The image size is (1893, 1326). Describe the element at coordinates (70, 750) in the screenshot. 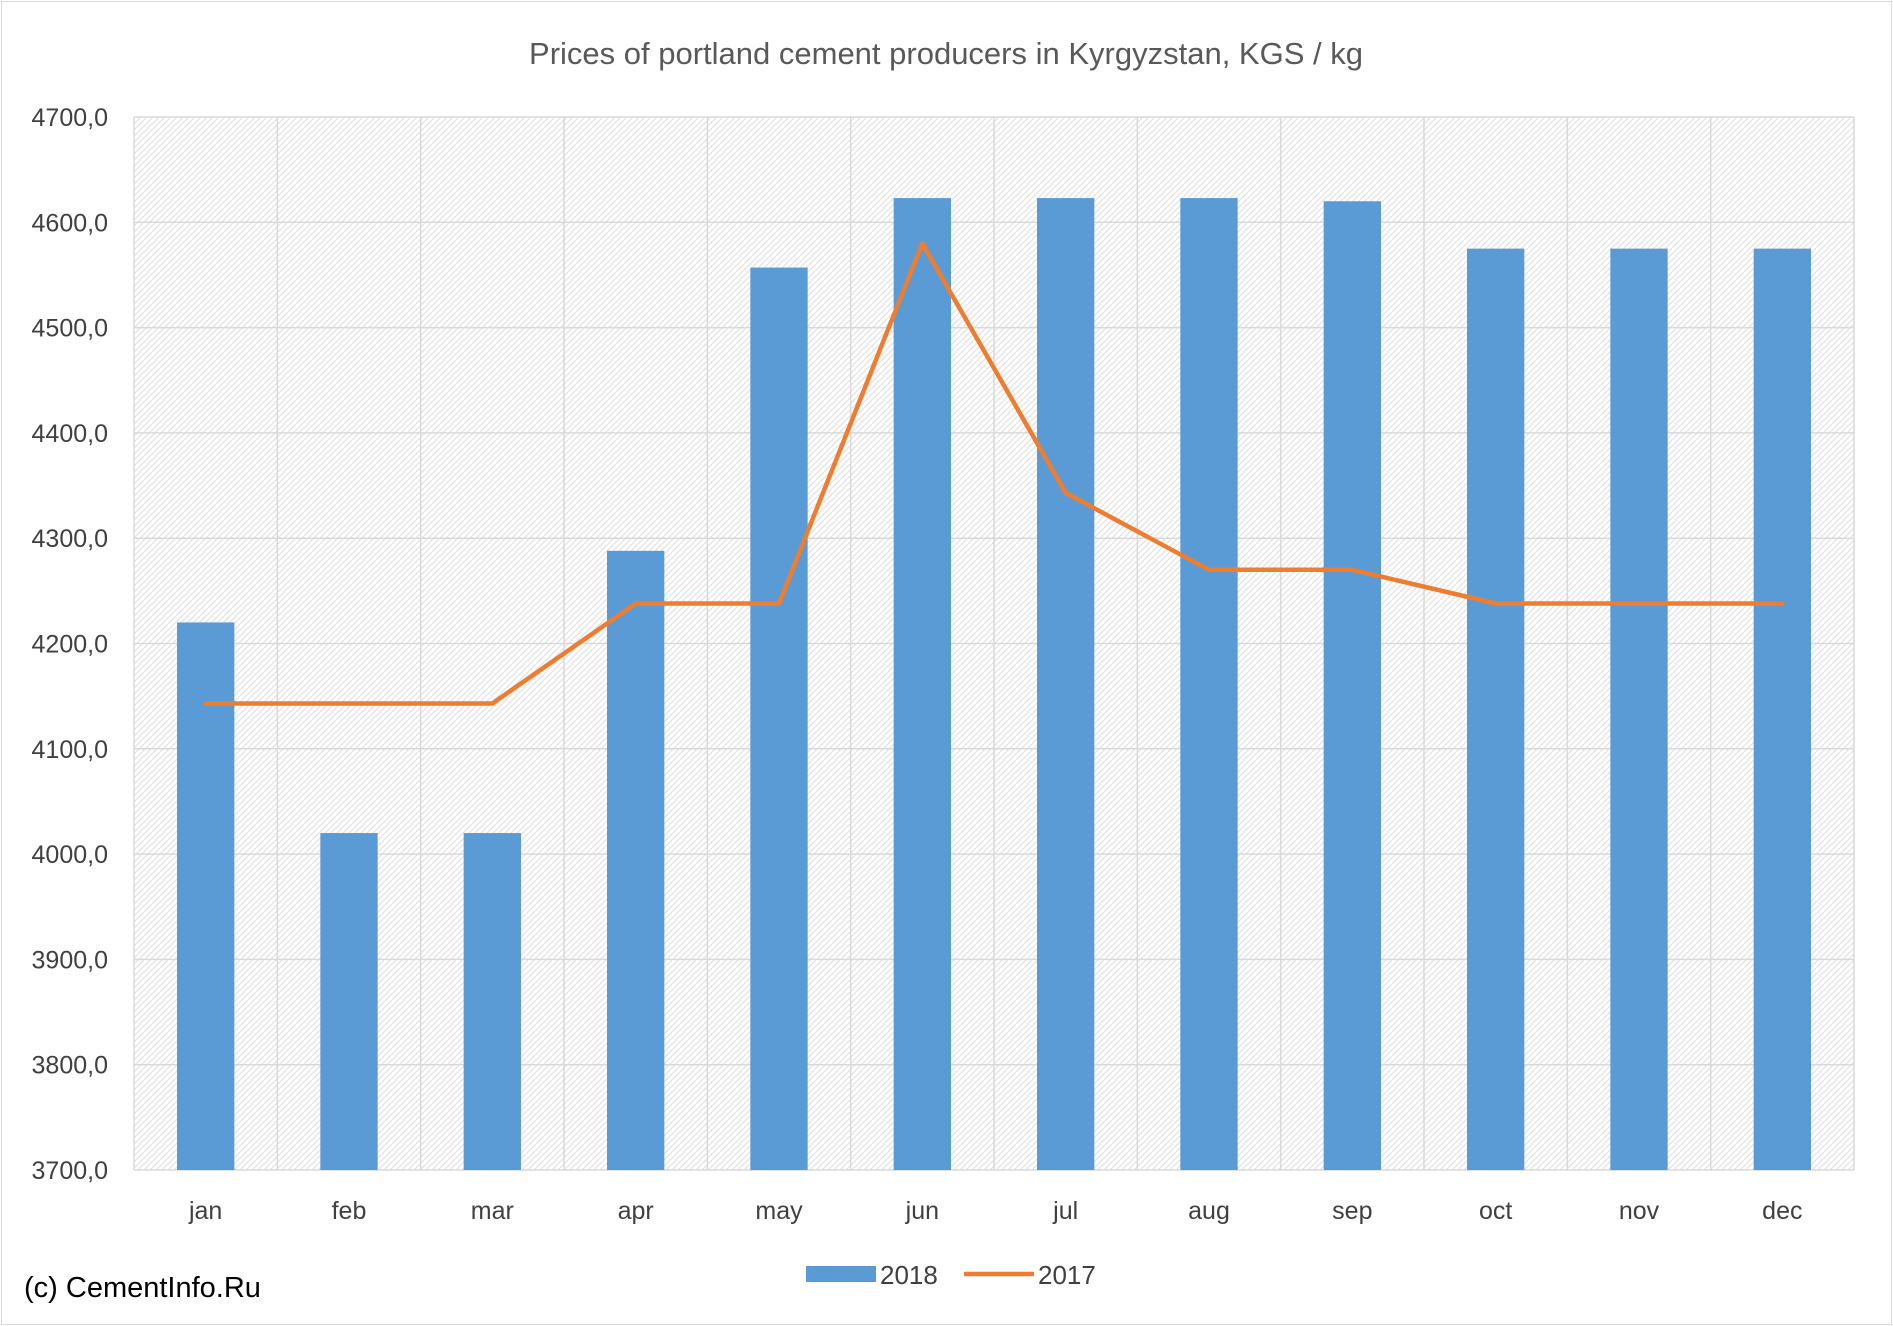

I see `y-tick-label: 4100,0` at that location.